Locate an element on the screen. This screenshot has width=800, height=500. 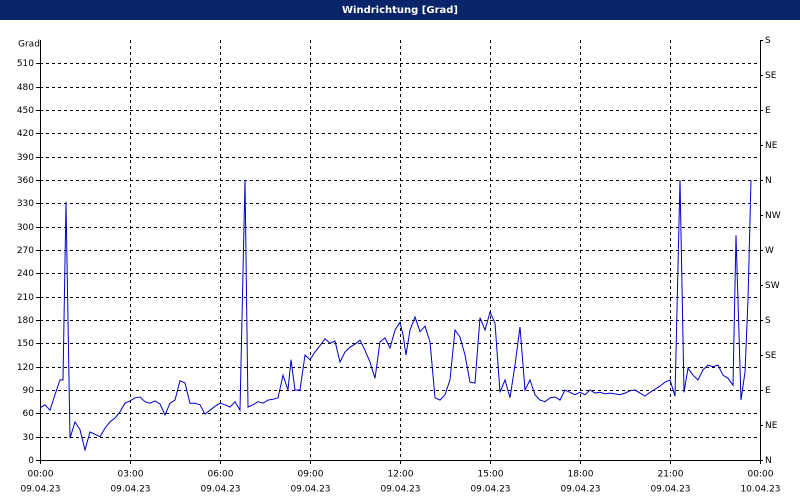
y2-tick-label: W is located at coordinates (769, 251).